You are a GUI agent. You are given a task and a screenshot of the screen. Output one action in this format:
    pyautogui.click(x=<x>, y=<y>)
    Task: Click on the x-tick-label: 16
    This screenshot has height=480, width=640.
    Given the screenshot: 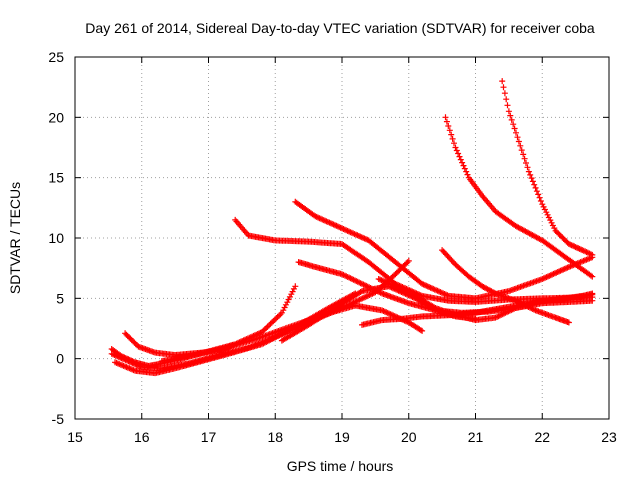 What is the action you would take?
    pyautogui.click(x=142, y=437)
    